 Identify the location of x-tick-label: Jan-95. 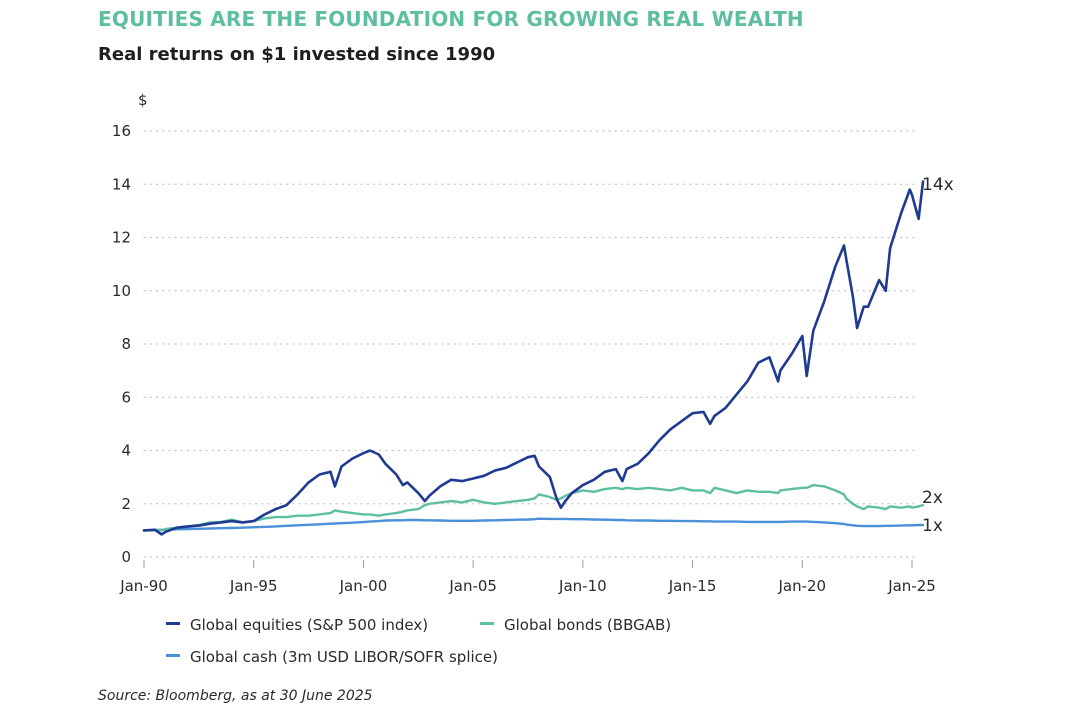
(253, 586).